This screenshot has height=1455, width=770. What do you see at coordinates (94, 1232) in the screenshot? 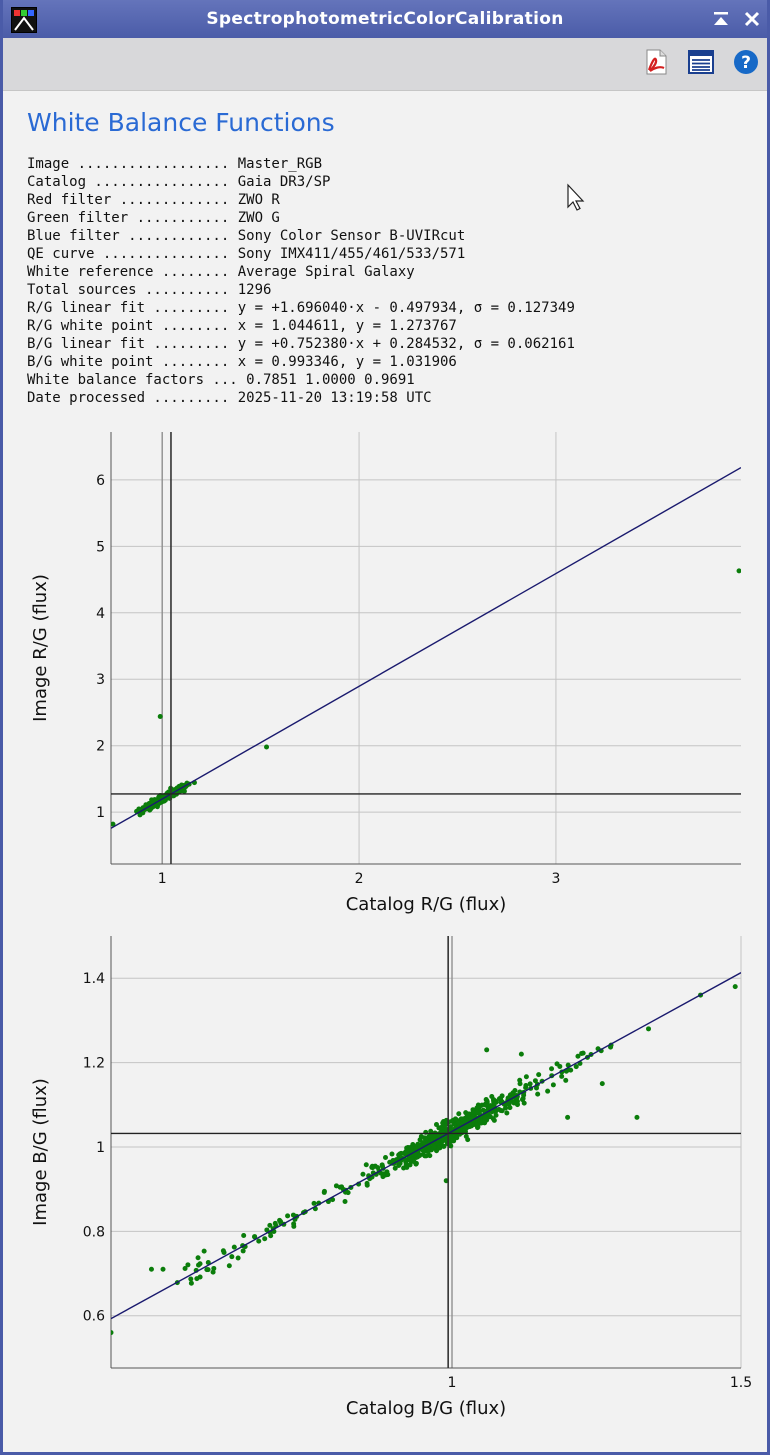
I see `y-tick-label: 0.8` at bounding box center [94, 1232].